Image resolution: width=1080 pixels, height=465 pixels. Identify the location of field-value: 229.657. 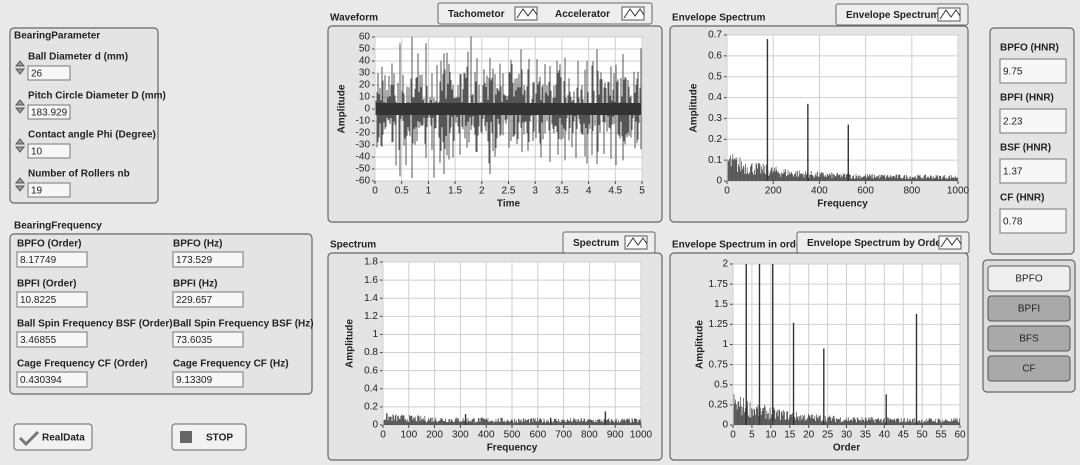
(194, 300).